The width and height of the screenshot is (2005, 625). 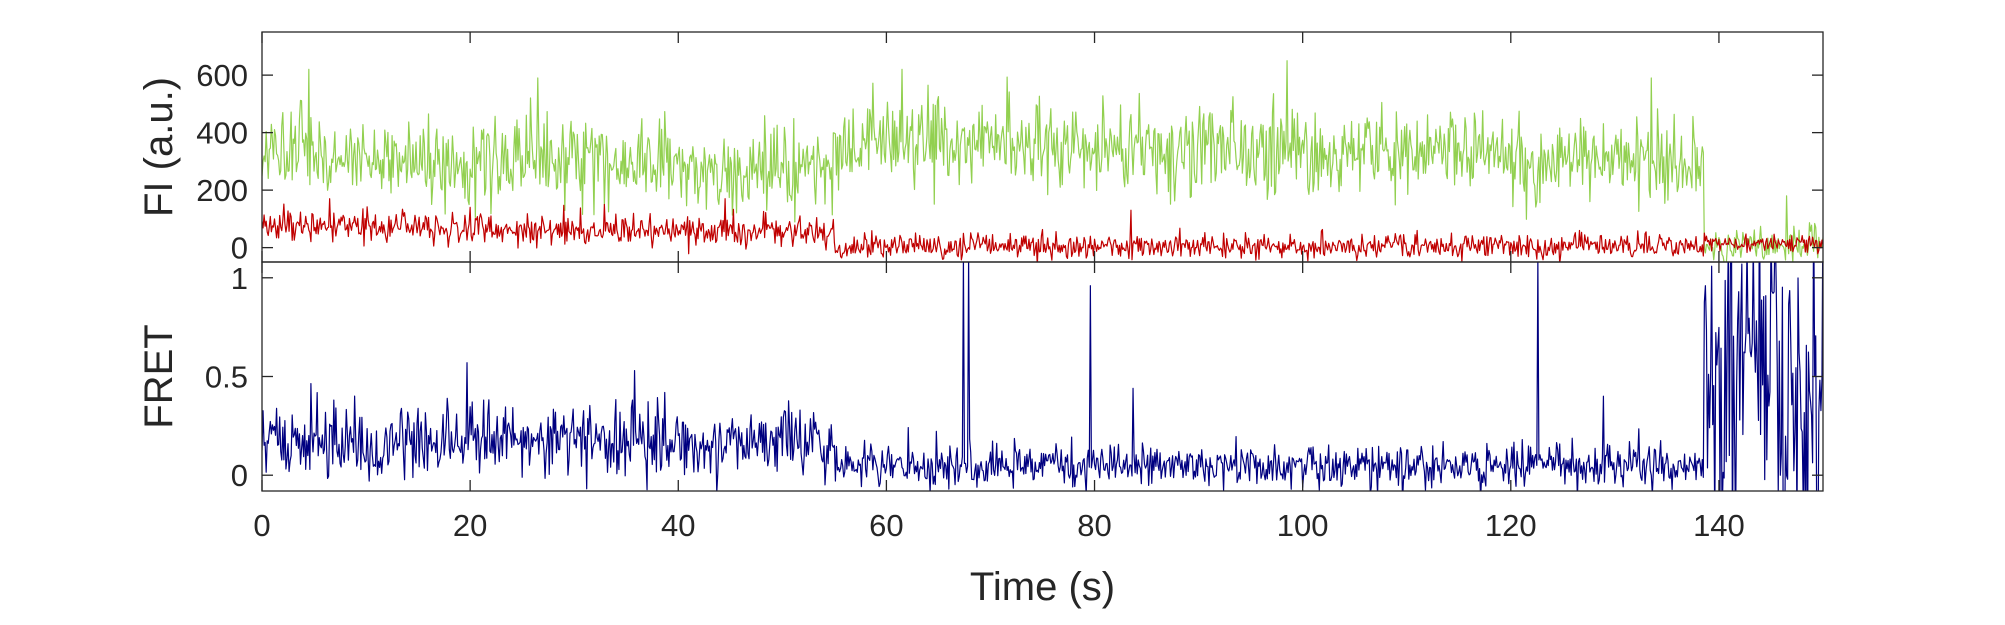 What do you see at coordinates (1042, 587) in the screenshot?
I see `x-axis-title: Time (s)` at bounding box center [1042, 587].